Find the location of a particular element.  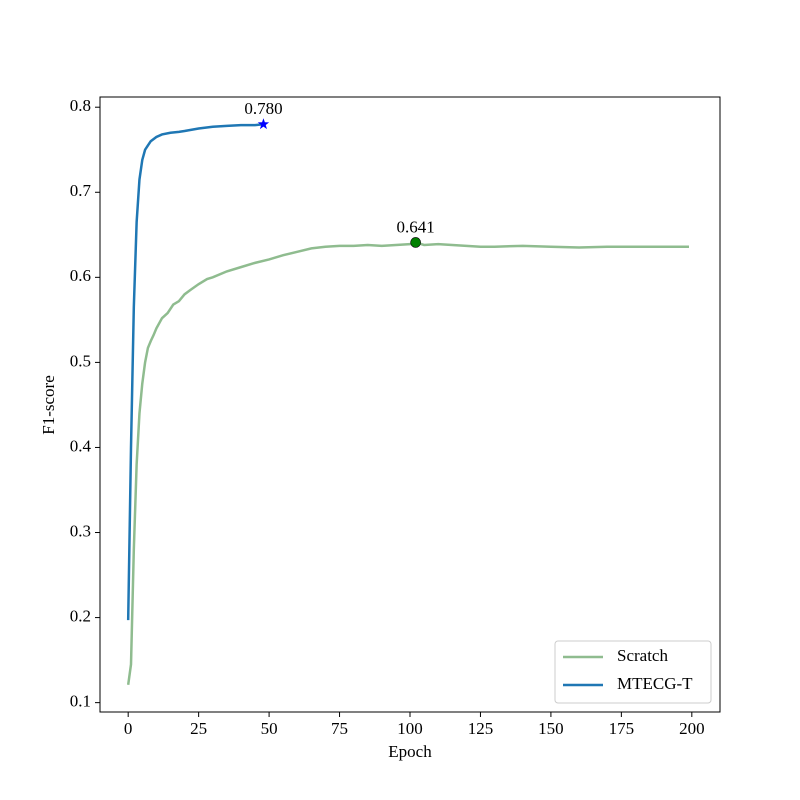

annotation-label: 0.780 is located at coordinates (263, 108).